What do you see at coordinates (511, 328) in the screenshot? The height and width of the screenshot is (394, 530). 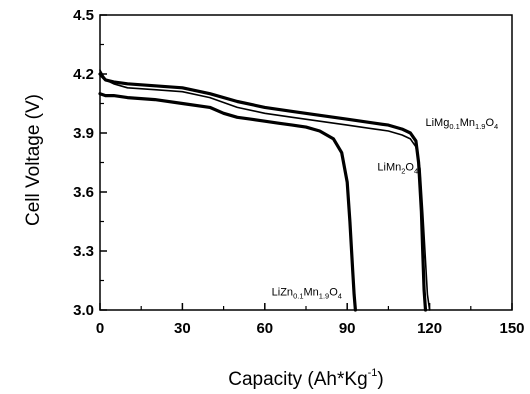 I see `x-tick-label: 150` at bounding box center [511, 328].